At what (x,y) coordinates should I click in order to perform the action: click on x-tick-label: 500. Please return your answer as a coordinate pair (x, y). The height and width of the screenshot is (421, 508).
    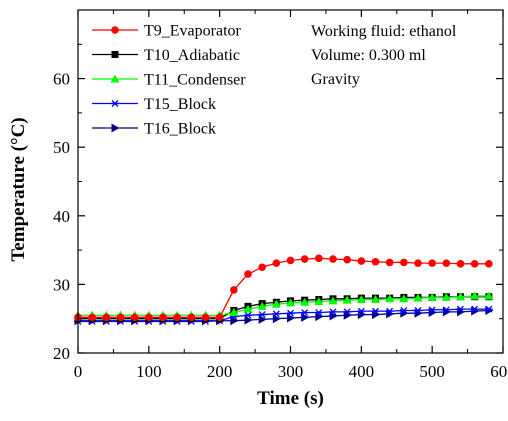
    Looking at the image, I should click on (432, 371).